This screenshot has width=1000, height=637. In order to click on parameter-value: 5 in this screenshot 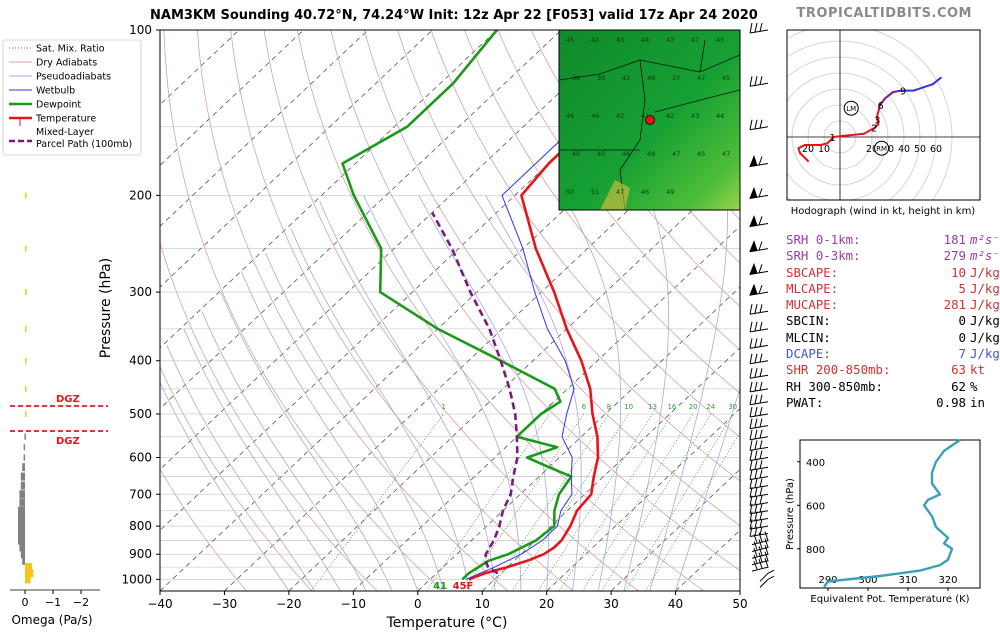, I will do `click(962, 288)`.